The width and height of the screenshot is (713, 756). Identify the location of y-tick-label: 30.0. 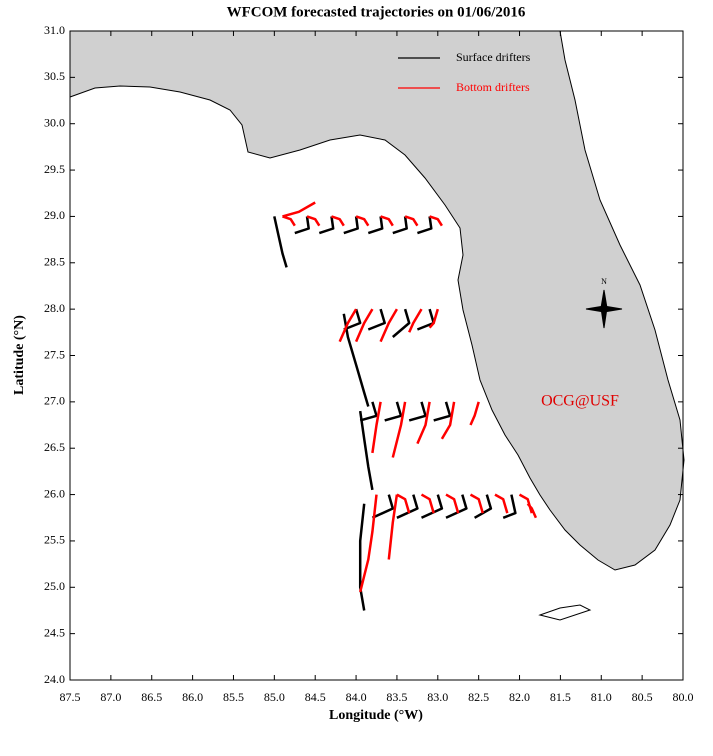
(54, 122).